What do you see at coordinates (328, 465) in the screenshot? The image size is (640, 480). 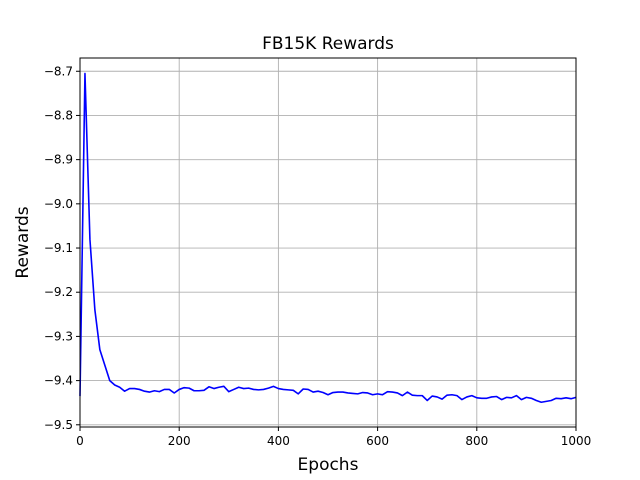 I see `x-axis-label: Epochs` at bounding box center [328, 465].